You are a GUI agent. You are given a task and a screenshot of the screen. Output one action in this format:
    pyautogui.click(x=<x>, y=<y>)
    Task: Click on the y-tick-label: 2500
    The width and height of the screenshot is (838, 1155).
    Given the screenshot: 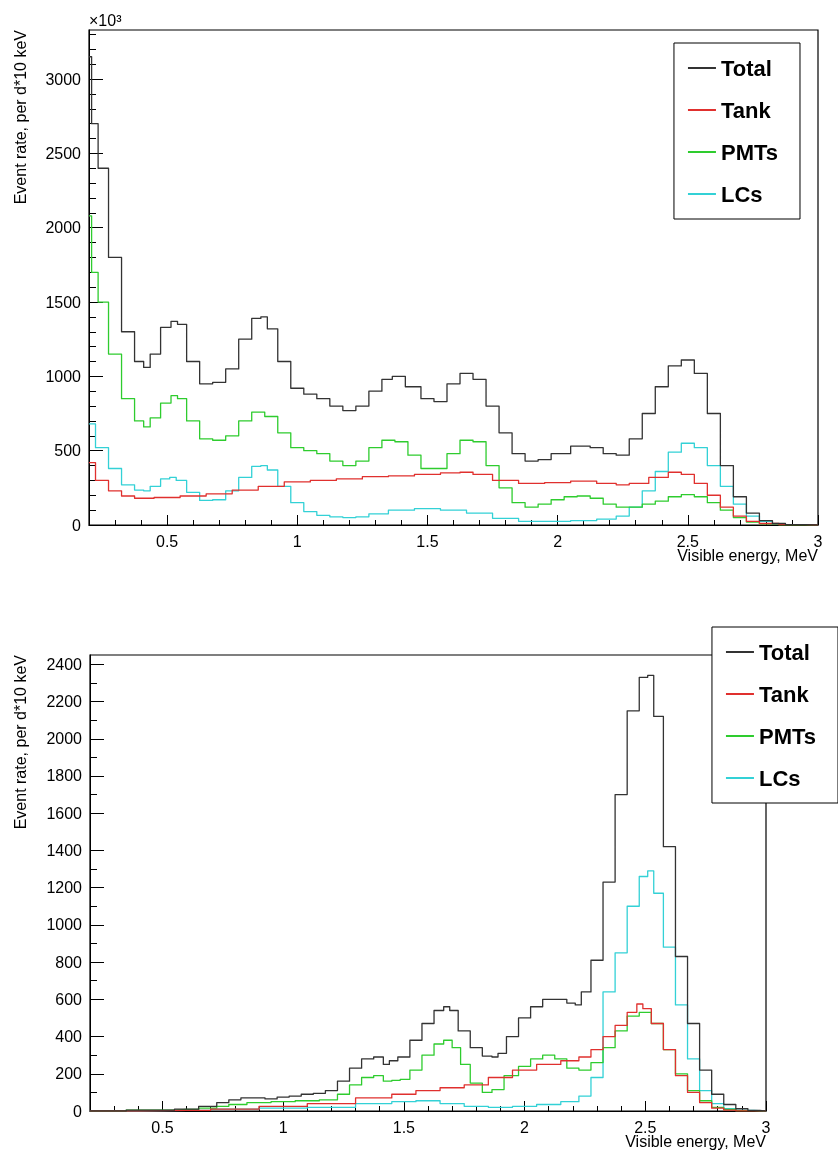 What is the action you would take?
    pyautogui.click(x=63, y=153)
    